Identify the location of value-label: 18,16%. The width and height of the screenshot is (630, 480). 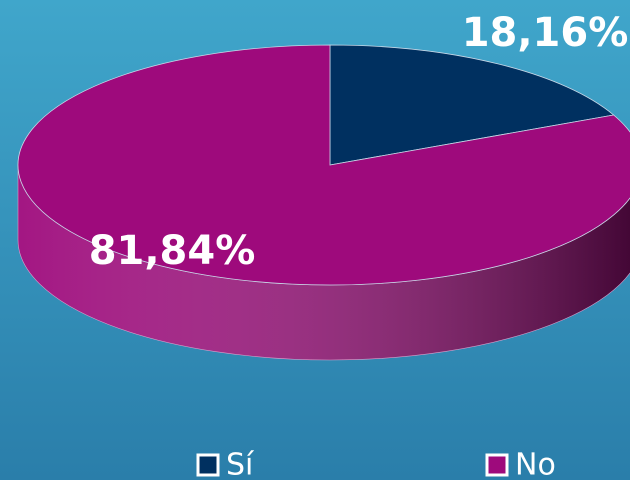
(545, 33).